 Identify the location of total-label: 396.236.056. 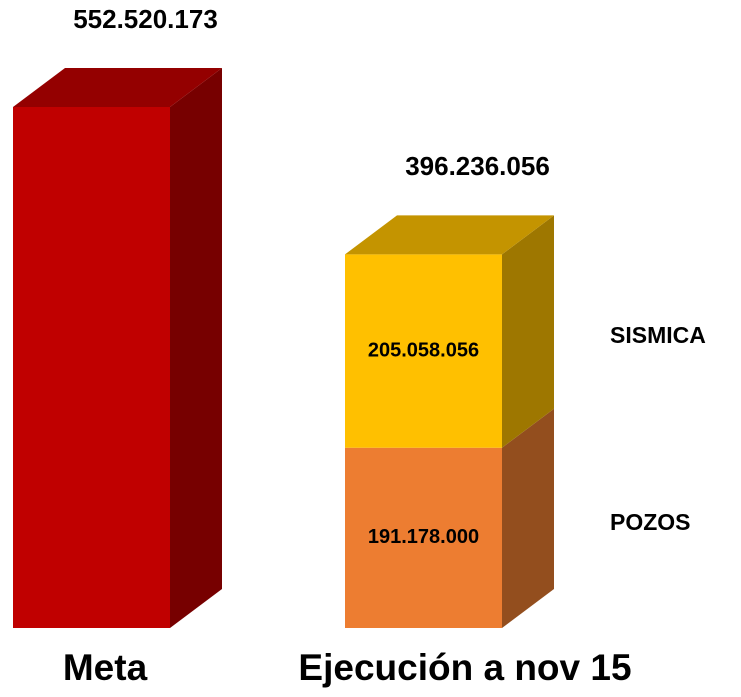
(477, 166).